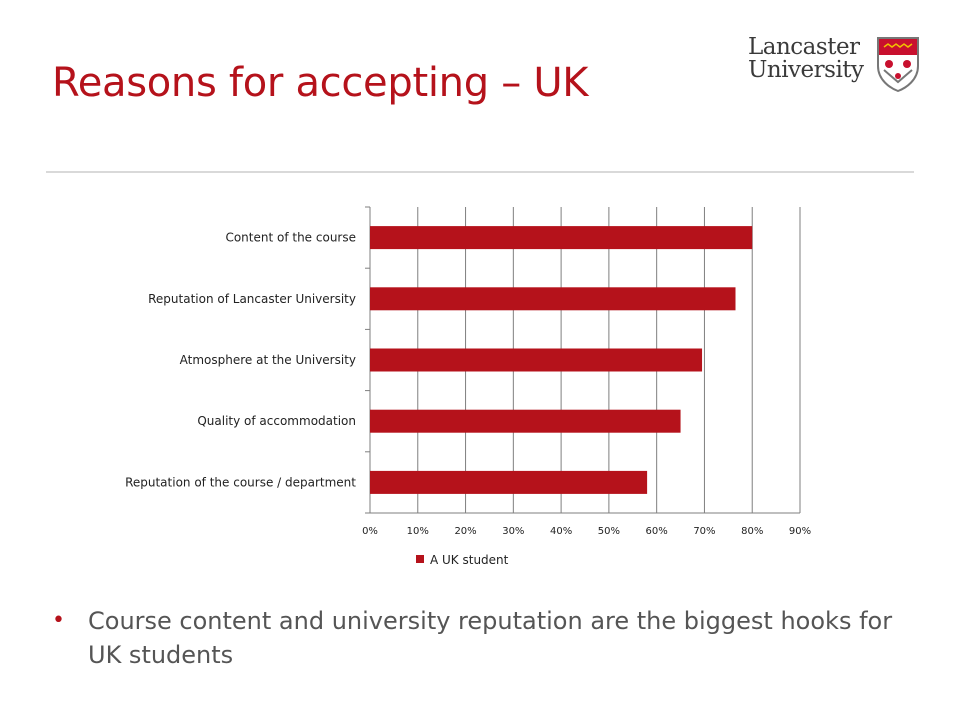  What do you see at coordinates (704, 531) in the screenshot?
I see `x-tick-label: 70%` at bounding box center [704, 531].